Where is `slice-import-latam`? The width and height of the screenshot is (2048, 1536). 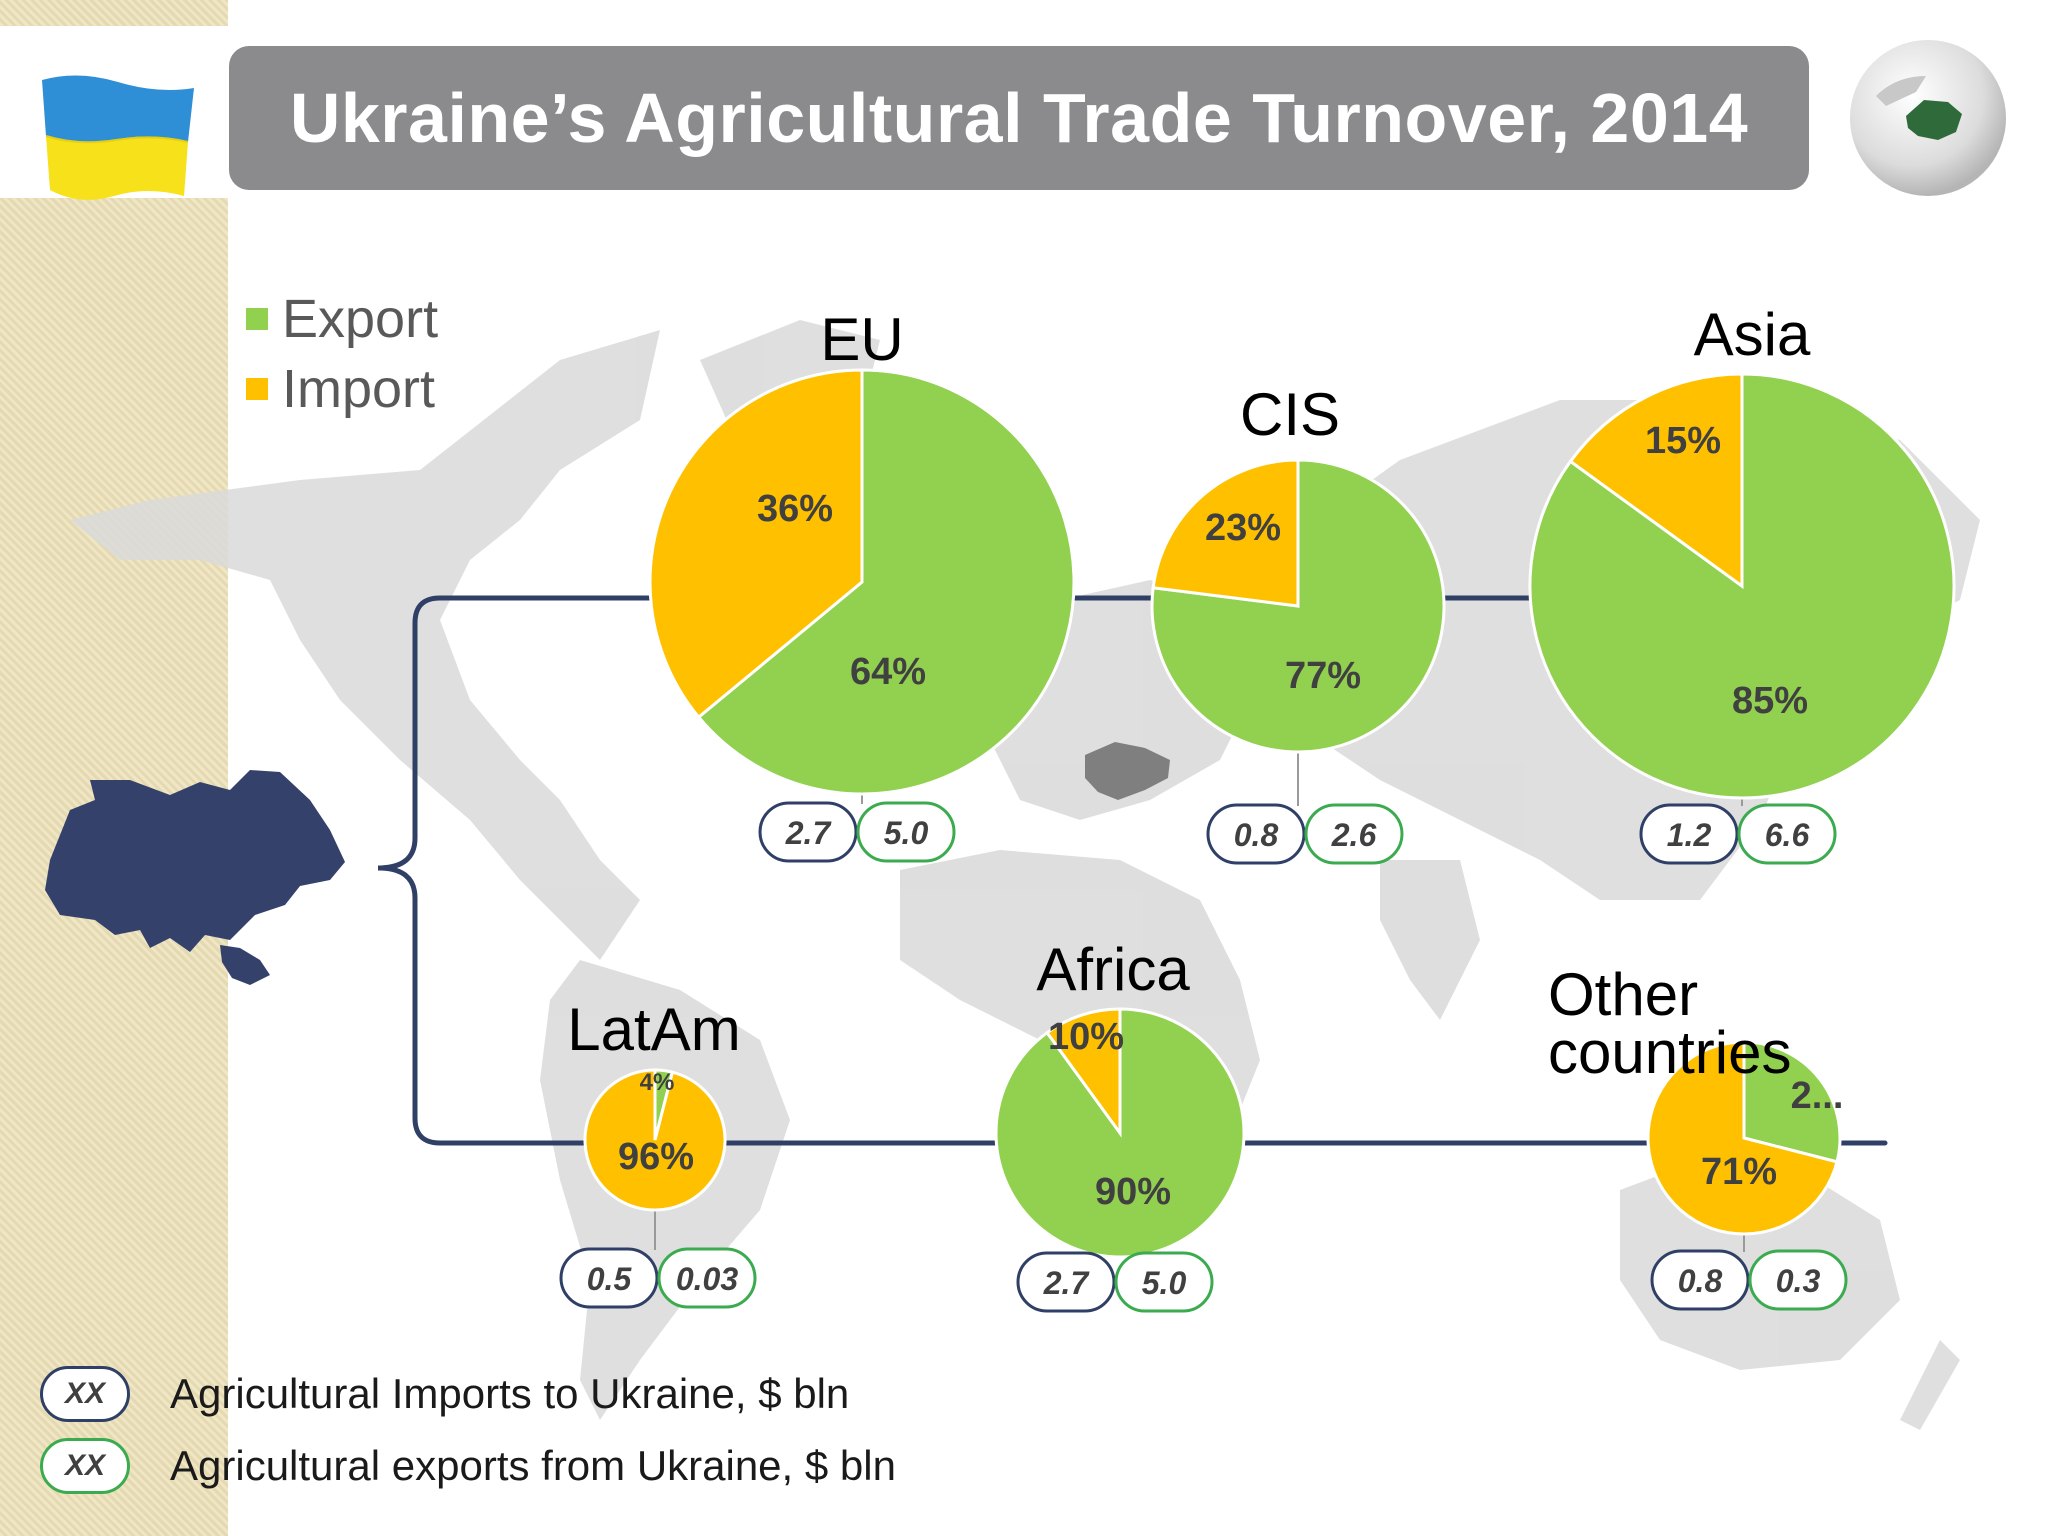
slice-import-latam is located at coordinates (655, 1140).